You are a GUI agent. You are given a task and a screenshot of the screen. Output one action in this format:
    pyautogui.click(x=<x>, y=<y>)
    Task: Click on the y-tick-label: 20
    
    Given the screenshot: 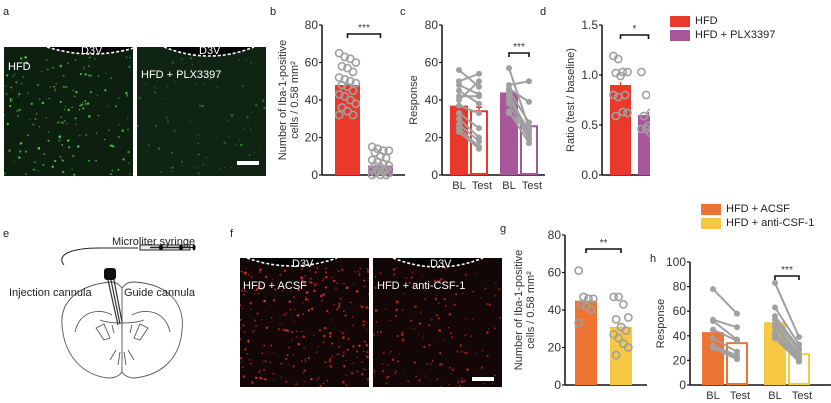 What is the action you would take?
    pyautogui.click(x=555, y=348)
    